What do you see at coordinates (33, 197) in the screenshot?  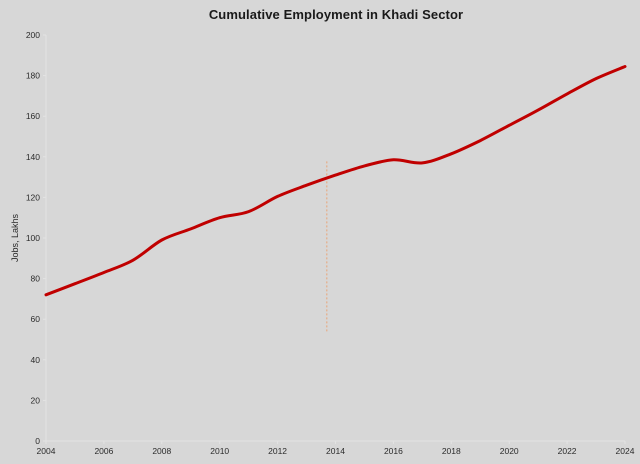 I see `y-tick-label: 120` at bounding box center [33, 197].